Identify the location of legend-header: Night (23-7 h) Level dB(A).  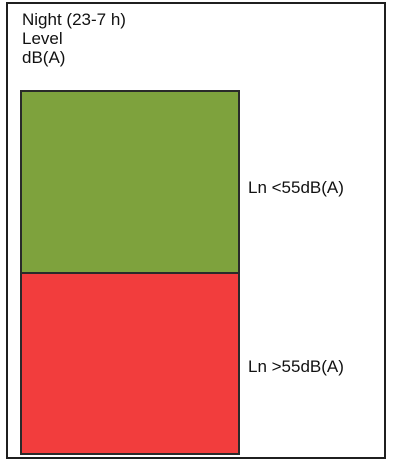
(74, 38).